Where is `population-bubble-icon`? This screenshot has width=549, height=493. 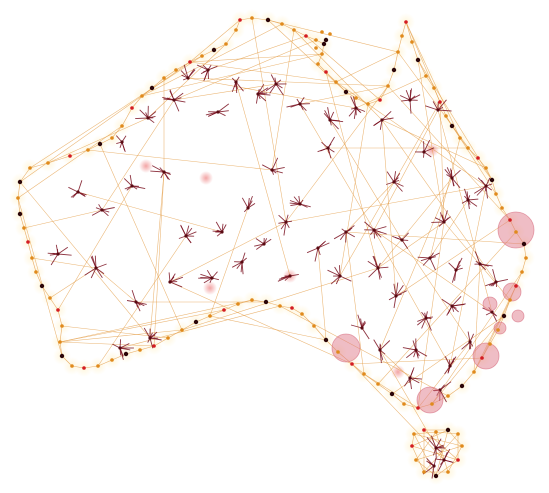 population-bubble-icon is located at coordinates (518, 316).